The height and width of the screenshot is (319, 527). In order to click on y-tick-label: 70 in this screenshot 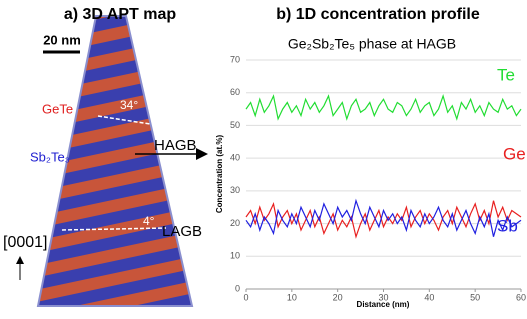, I will do `click(235, 59)`.